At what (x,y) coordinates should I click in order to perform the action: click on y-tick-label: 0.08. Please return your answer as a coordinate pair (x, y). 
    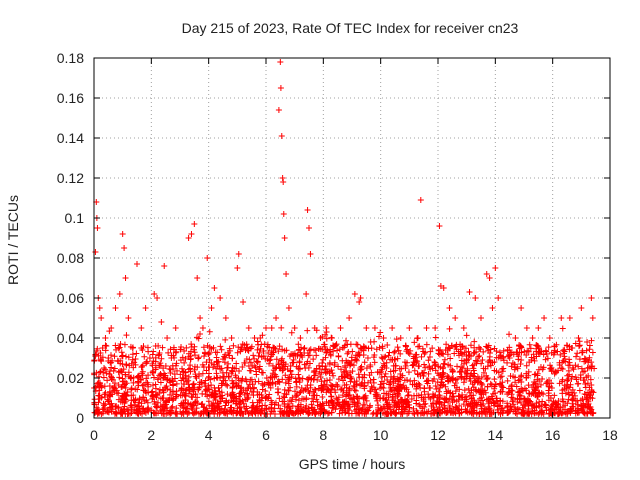
    Looking at the image, I should click on (70, 258).